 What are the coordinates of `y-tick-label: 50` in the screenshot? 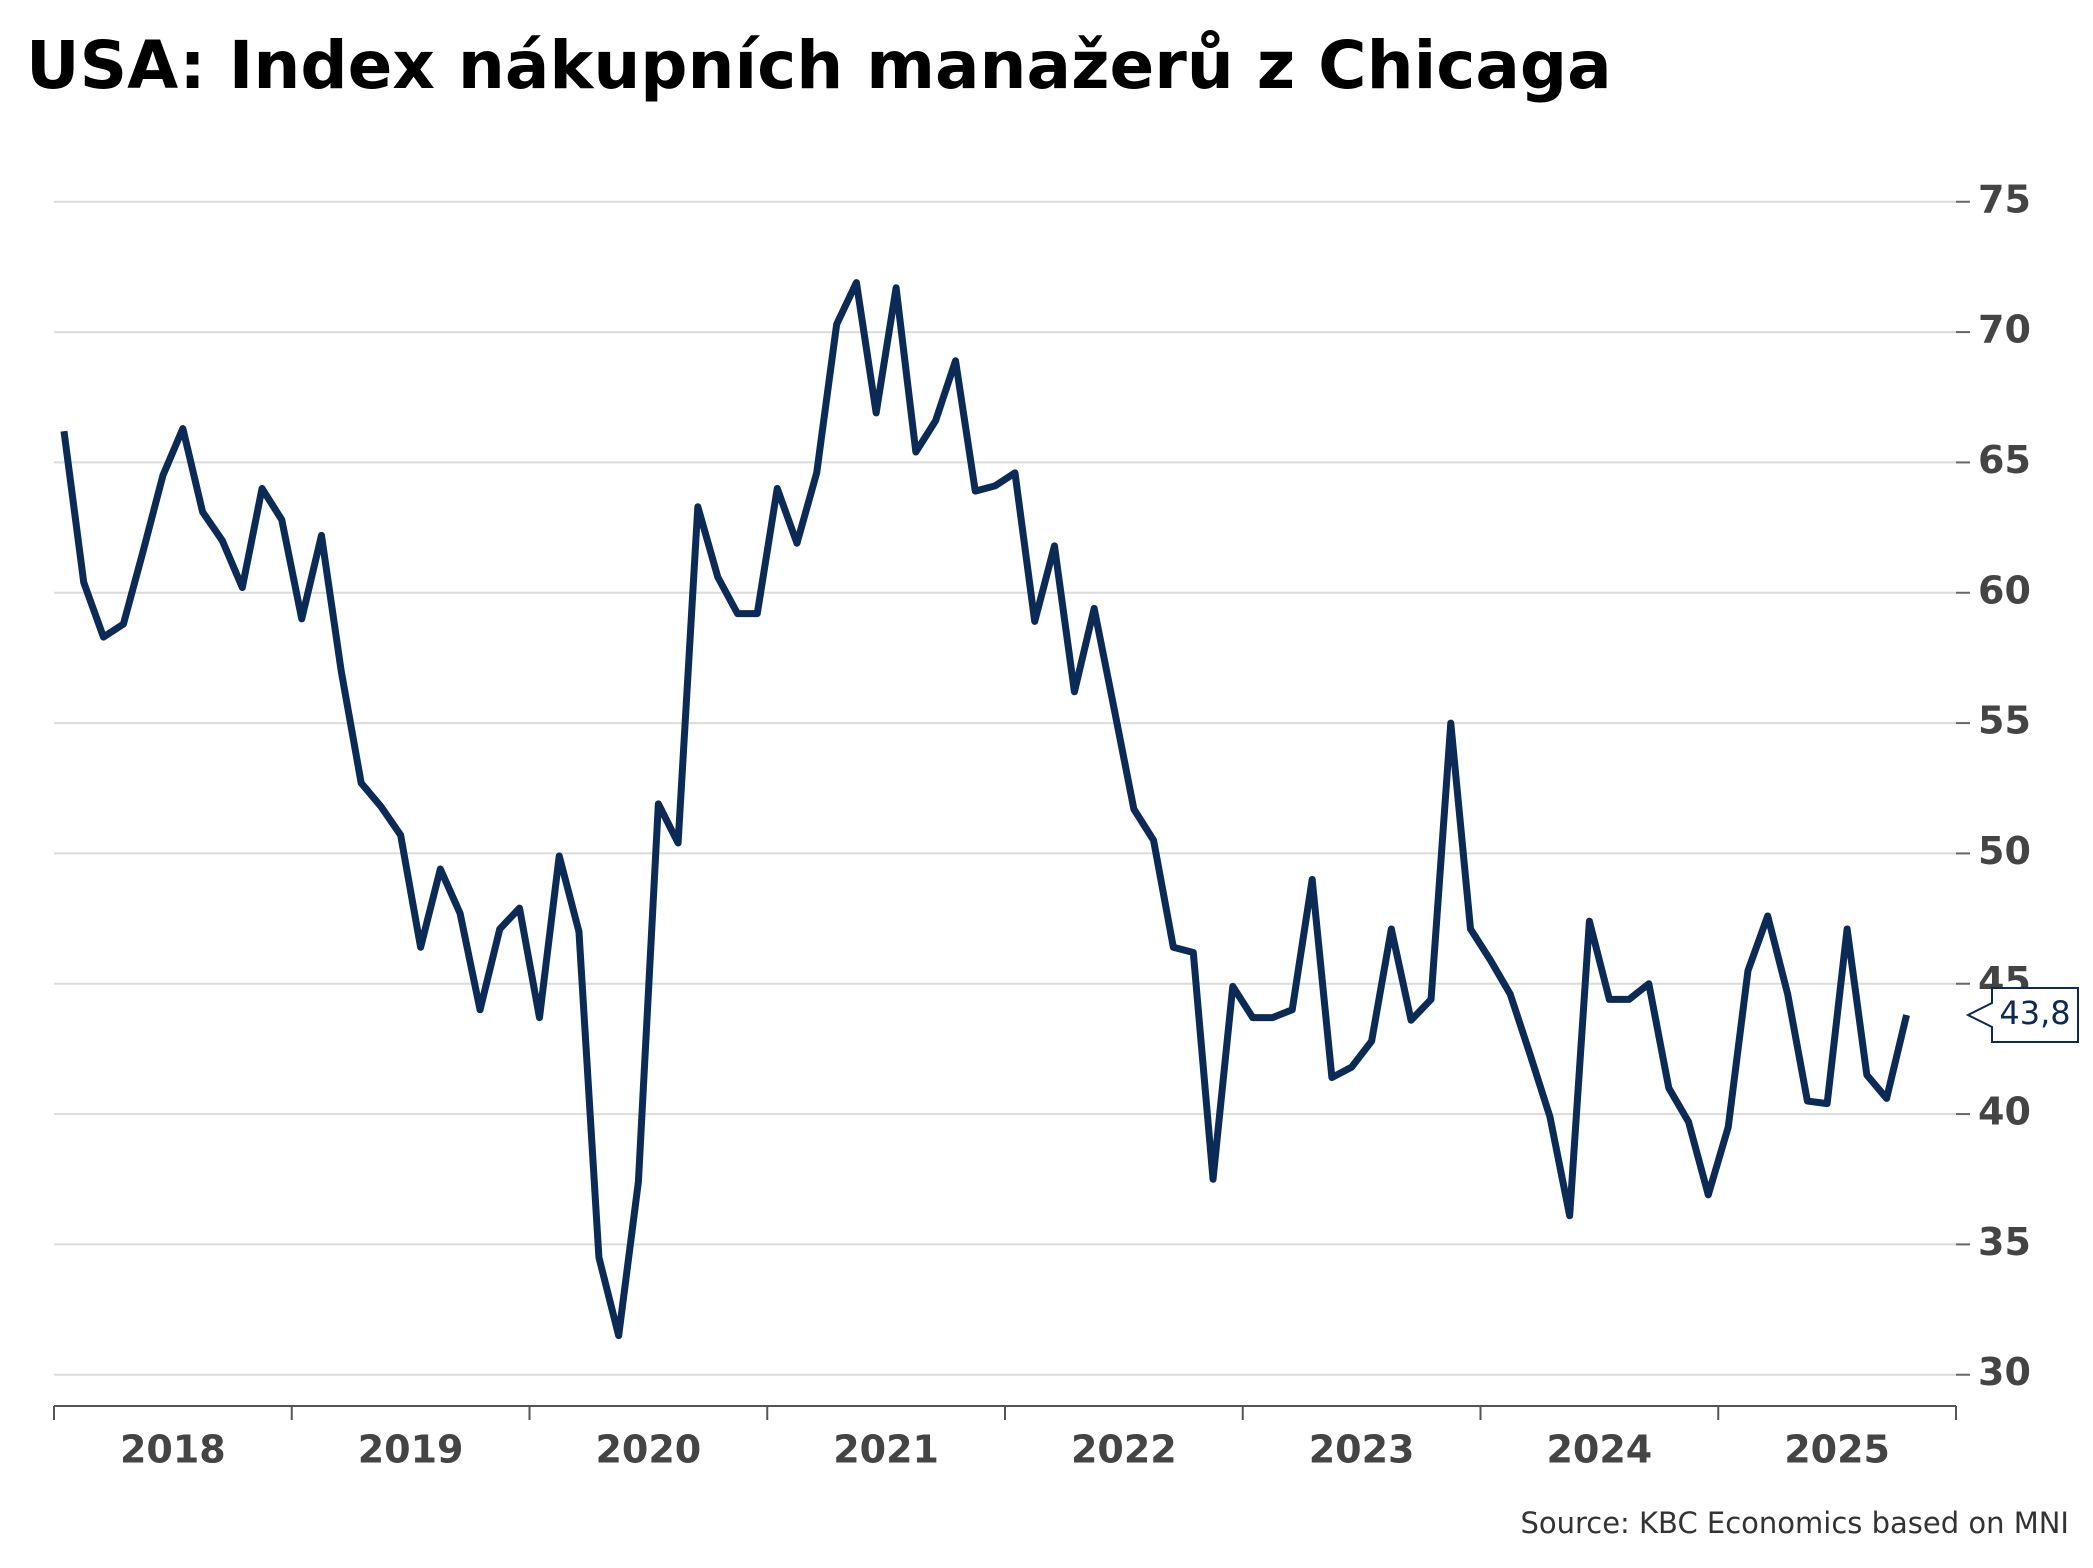 It's located at (2004, 851).